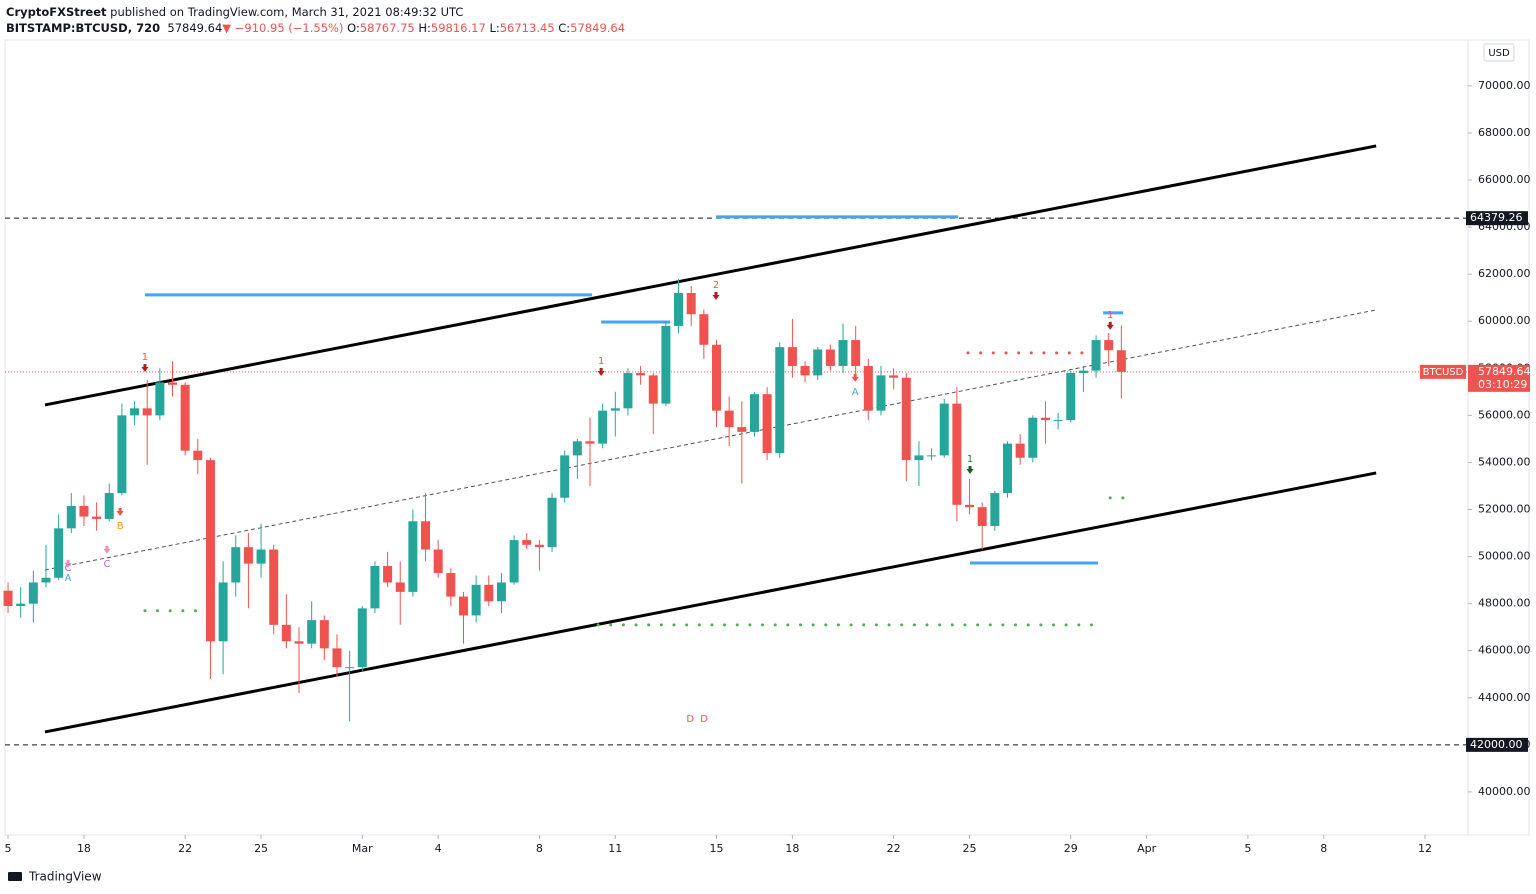 The image size is (1536, 894). I want to click on annotation: D, so click(704, 719).